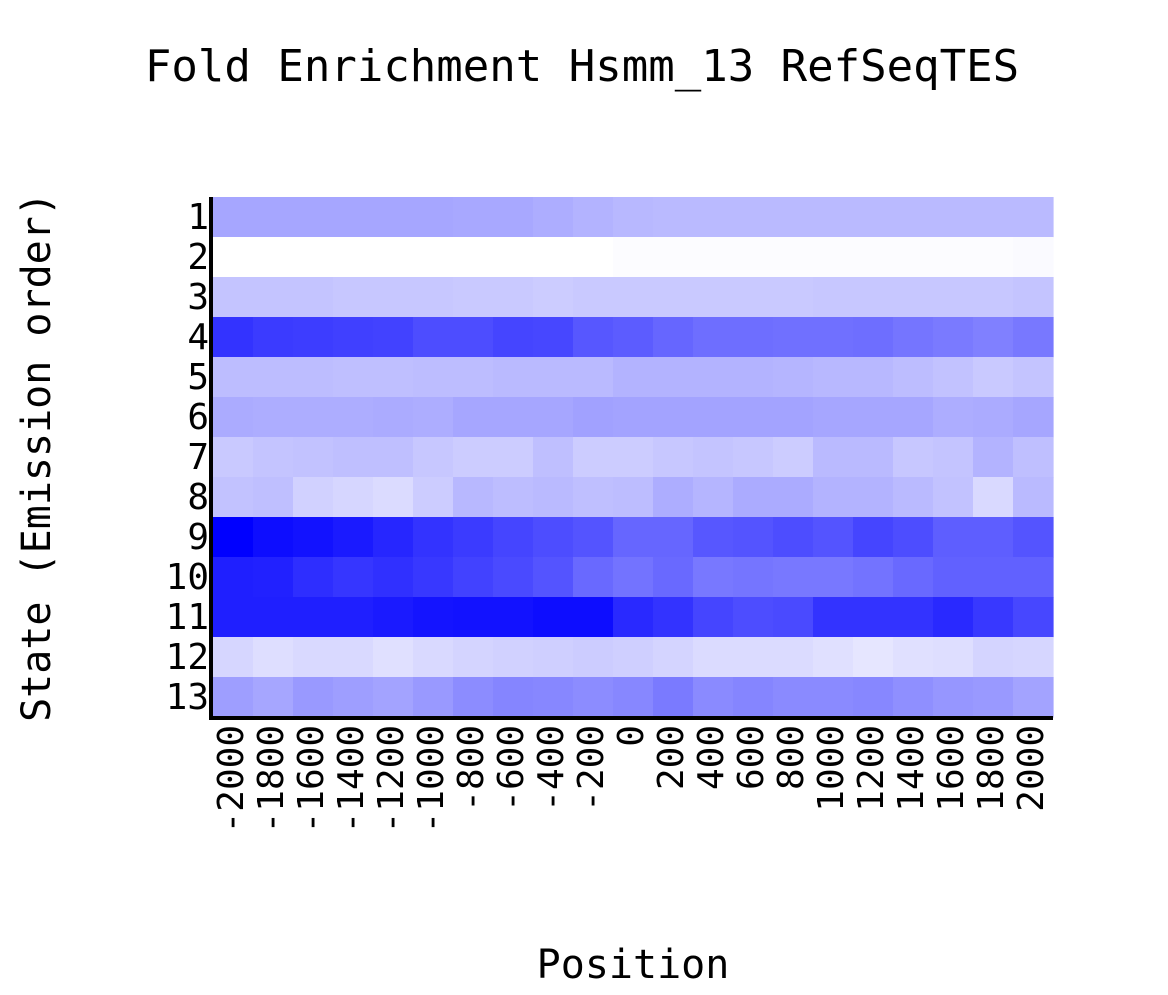 The width and height of the screenshot is (1168, 995). Describe the element at coordinates (593, 457) in the screenshot. I see `heatmap-cell-state-7-pos--200` at that location.